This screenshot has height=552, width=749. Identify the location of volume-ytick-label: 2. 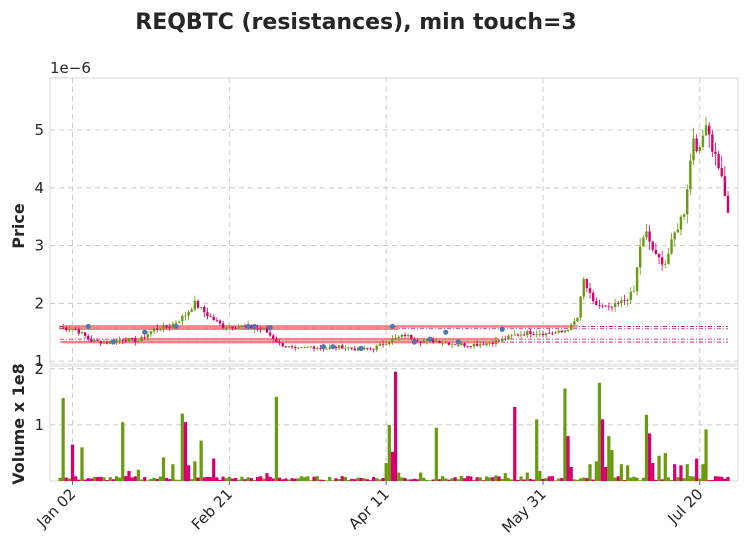
(39, 369).